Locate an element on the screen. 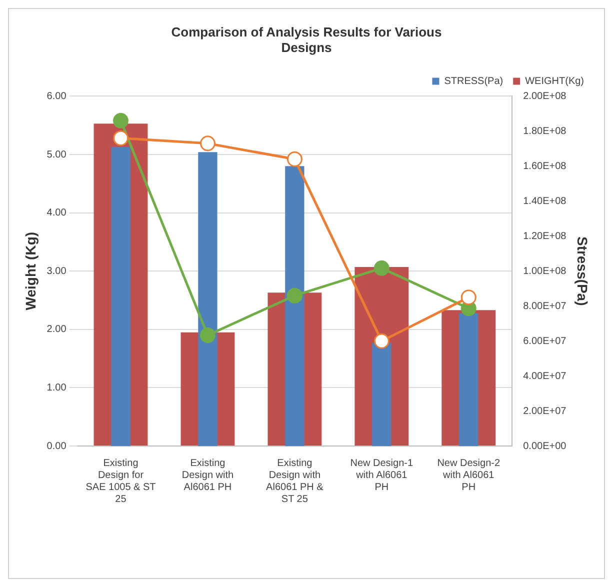 Image resolution: width=613 pixels, height=587 pixels. y2-tick-label: 1.40E+08 is located at coordinates (545, 201).